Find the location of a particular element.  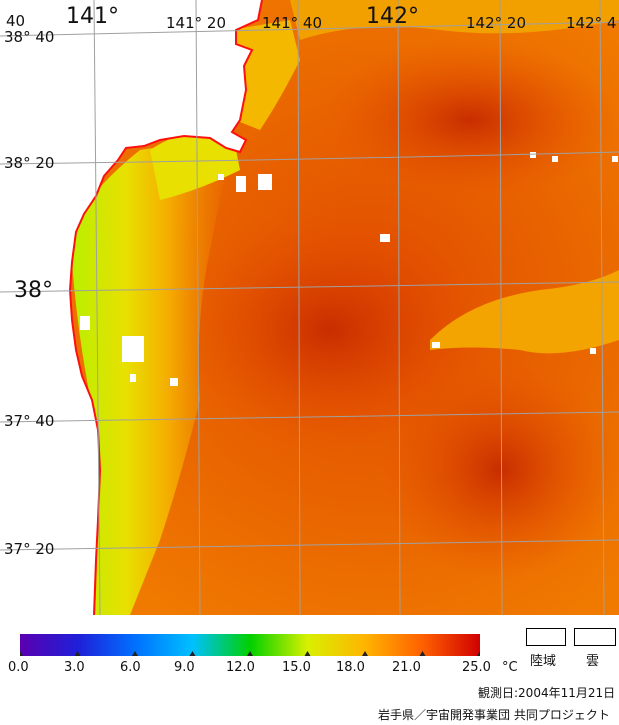

colorbar-tick: 3.0 is located at coordinates (74, 667).